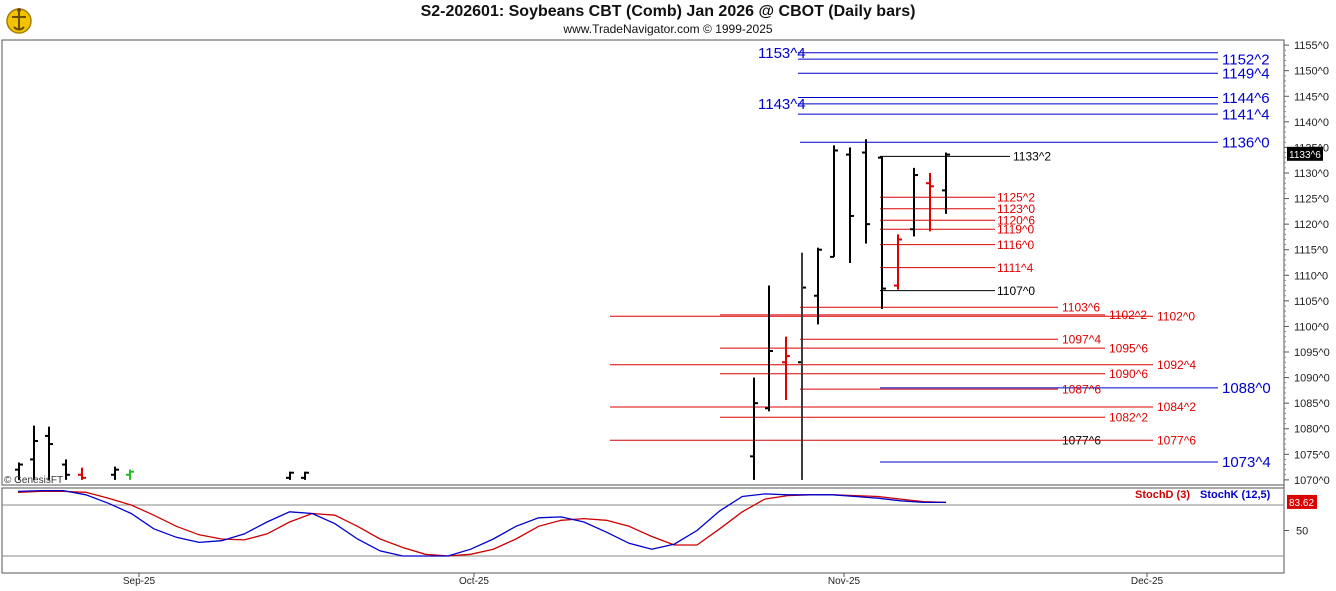 This screenshot has width=1336, height=591. Describe the element at coordinates (1032, 157) in the screenshot. I see `price-level-label: 1133^2` at that location.